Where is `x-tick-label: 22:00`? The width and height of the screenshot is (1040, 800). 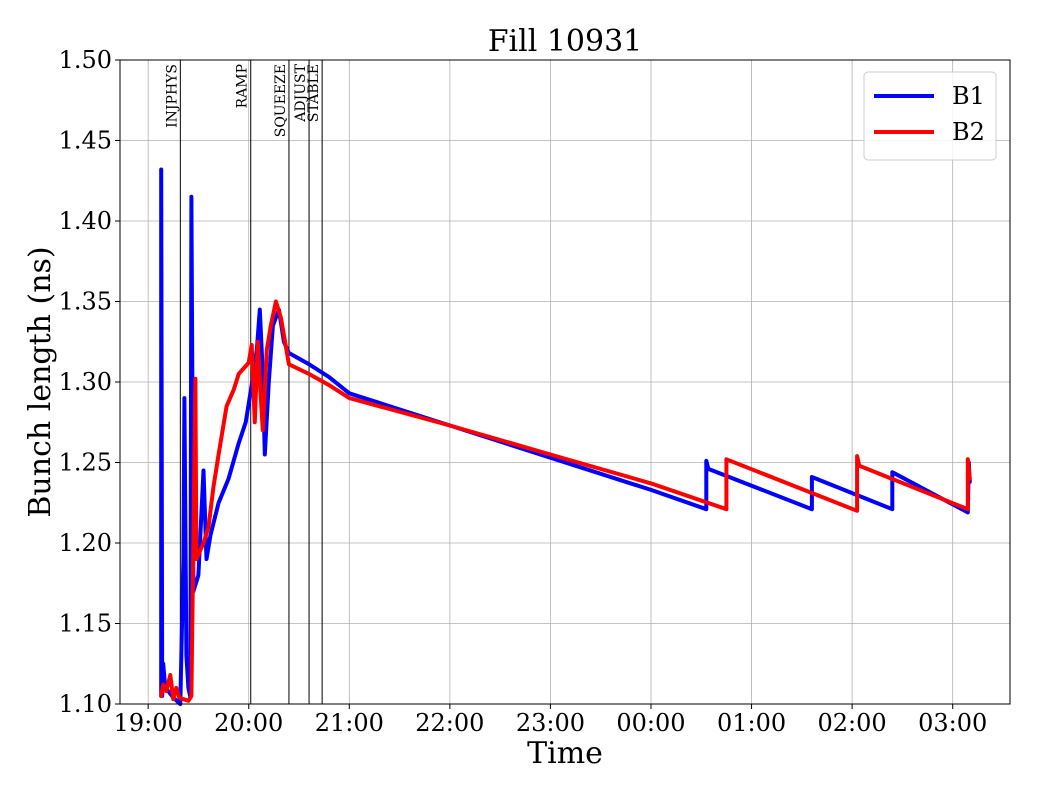 x-tick-label: 22:00 is located at coordinates (449, 723).